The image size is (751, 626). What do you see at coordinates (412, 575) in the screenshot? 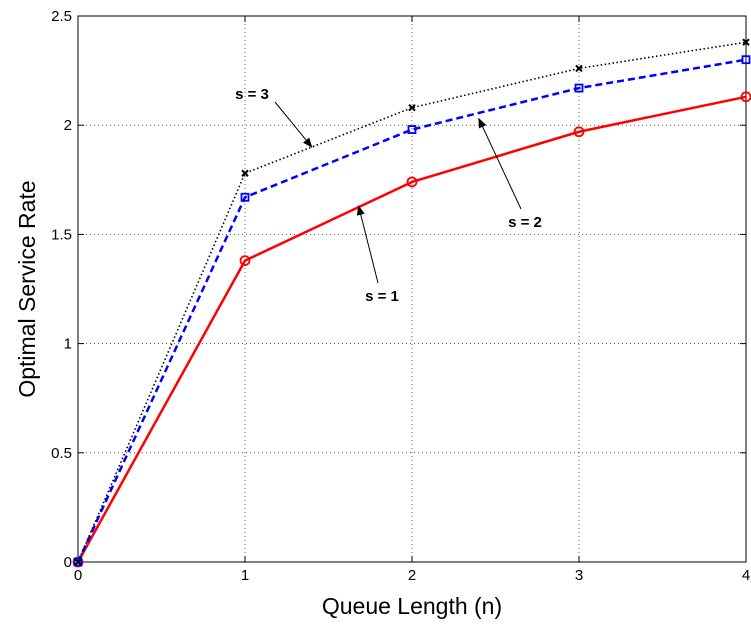
I see `x-tick-label: 2` at bounding box center [412, 575].